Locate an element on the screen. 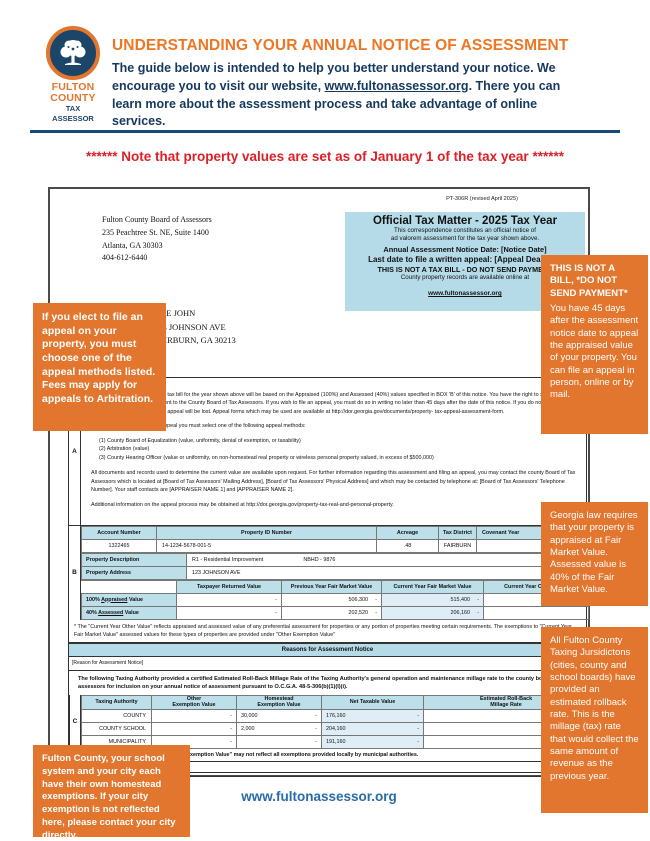 Image resolution: width=650 pixels, height=841 pixels. curr-year-fmv-cell: 206,160- is located at coordinates (432, 612).